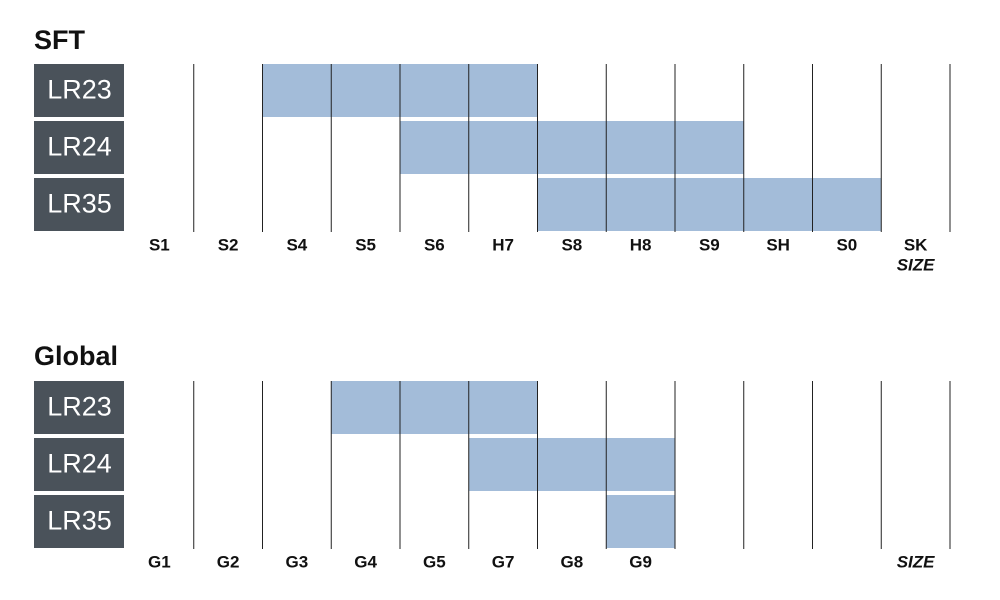 The image size is (1000, 600). Describe the element at coordinates (365, 244) in the screenshot. I see `column-label: S5` at that location.